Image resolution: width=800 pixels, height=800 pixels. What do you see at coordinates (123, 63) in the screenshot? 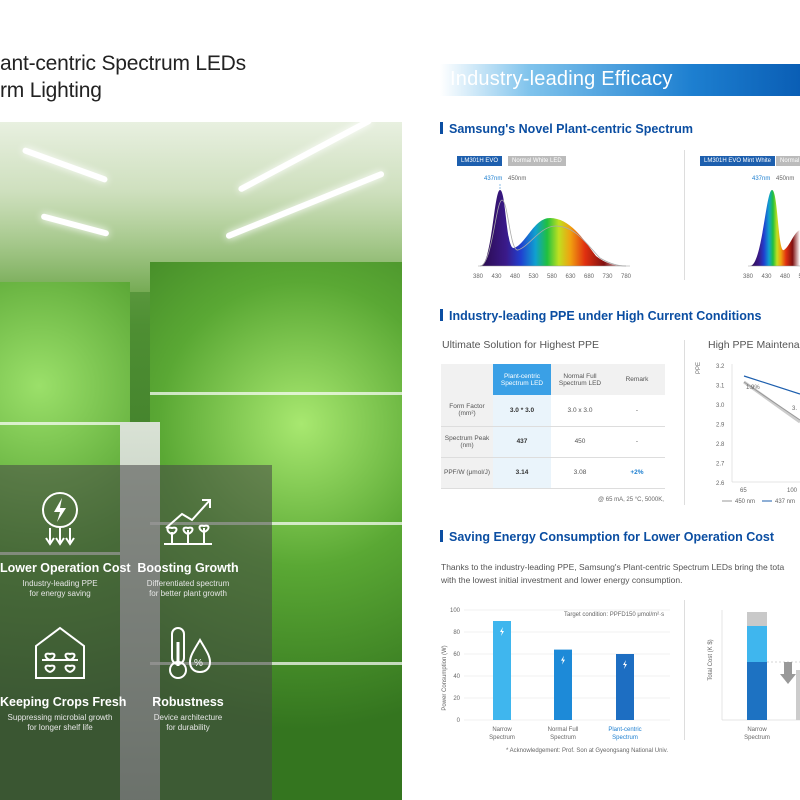
I see `headline-line-1: ant-centric Spectrum LEDs` at bounding box center [123, 63].